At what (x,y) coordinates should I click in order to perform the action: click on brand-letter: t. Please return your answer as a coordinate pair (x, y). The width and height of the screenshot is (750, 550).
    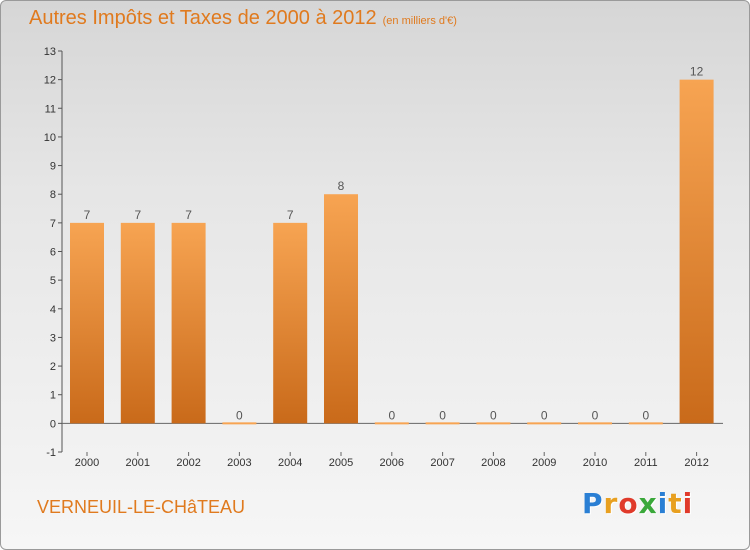
    Looking at the image, I should click on (675, 503).